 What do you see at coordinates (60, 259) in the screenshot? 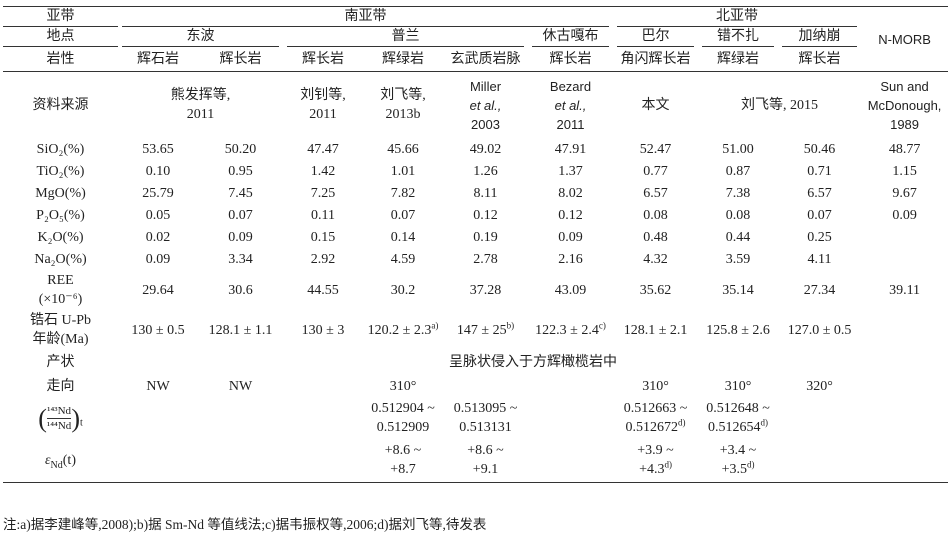
I see `table-text: Na₂O(%)` at bounding box center [60, 259].